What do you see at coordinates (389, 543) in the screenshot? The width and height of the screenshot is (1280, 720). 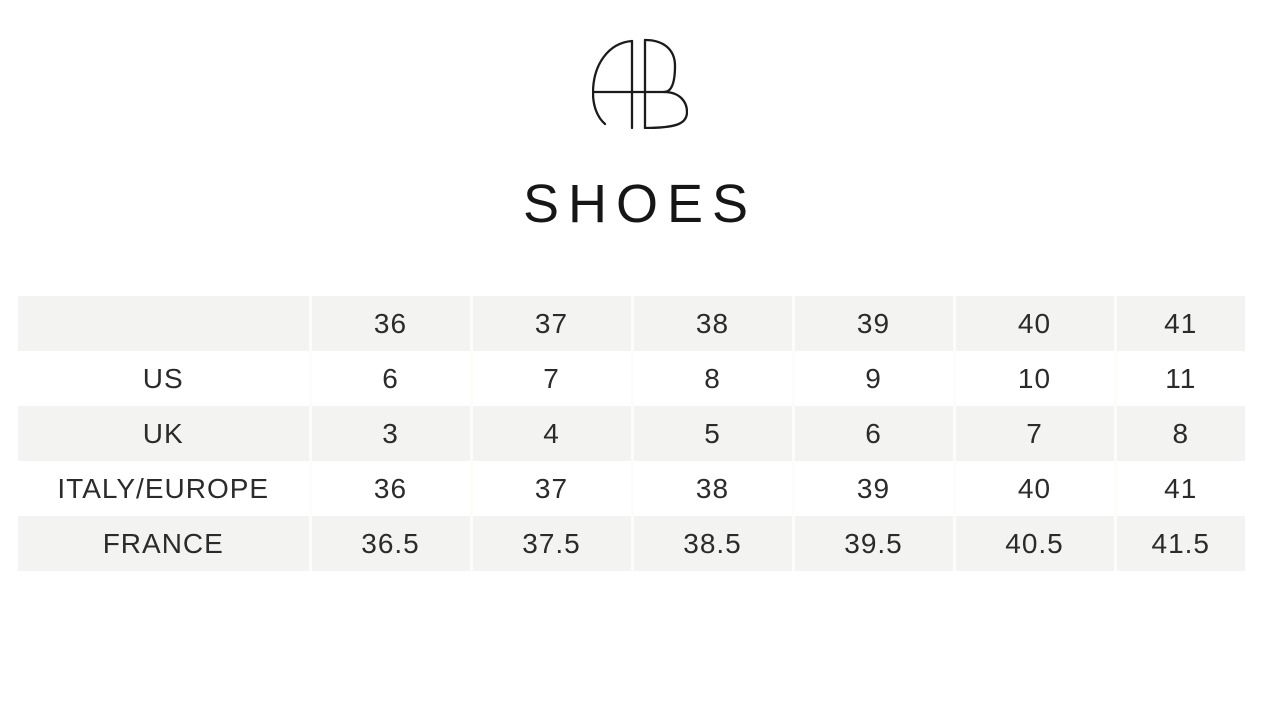 I see `size-cell: 36.5` at bounding box center [389, 543].